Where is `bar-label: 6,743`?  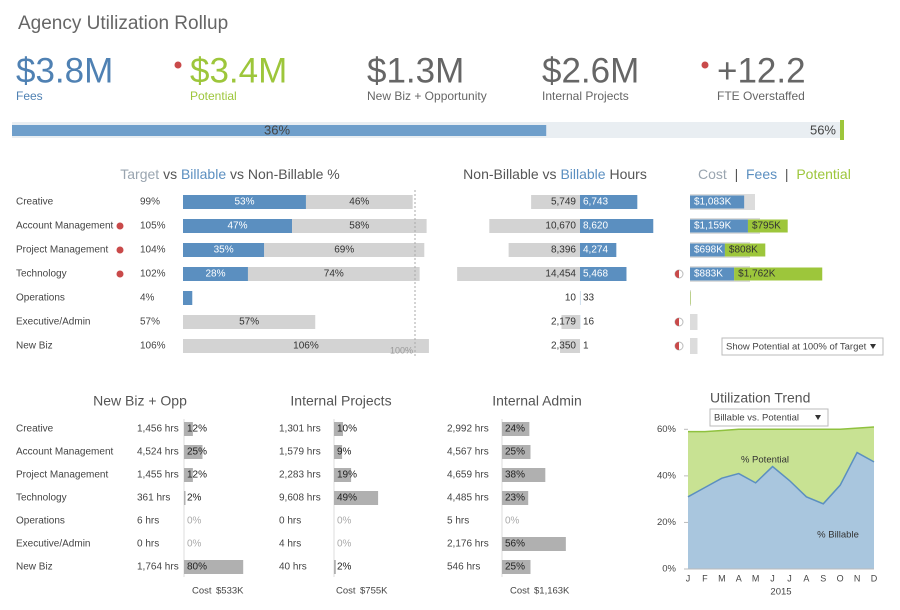
bar-label: 6,743 is located at coordinates (595, 202).